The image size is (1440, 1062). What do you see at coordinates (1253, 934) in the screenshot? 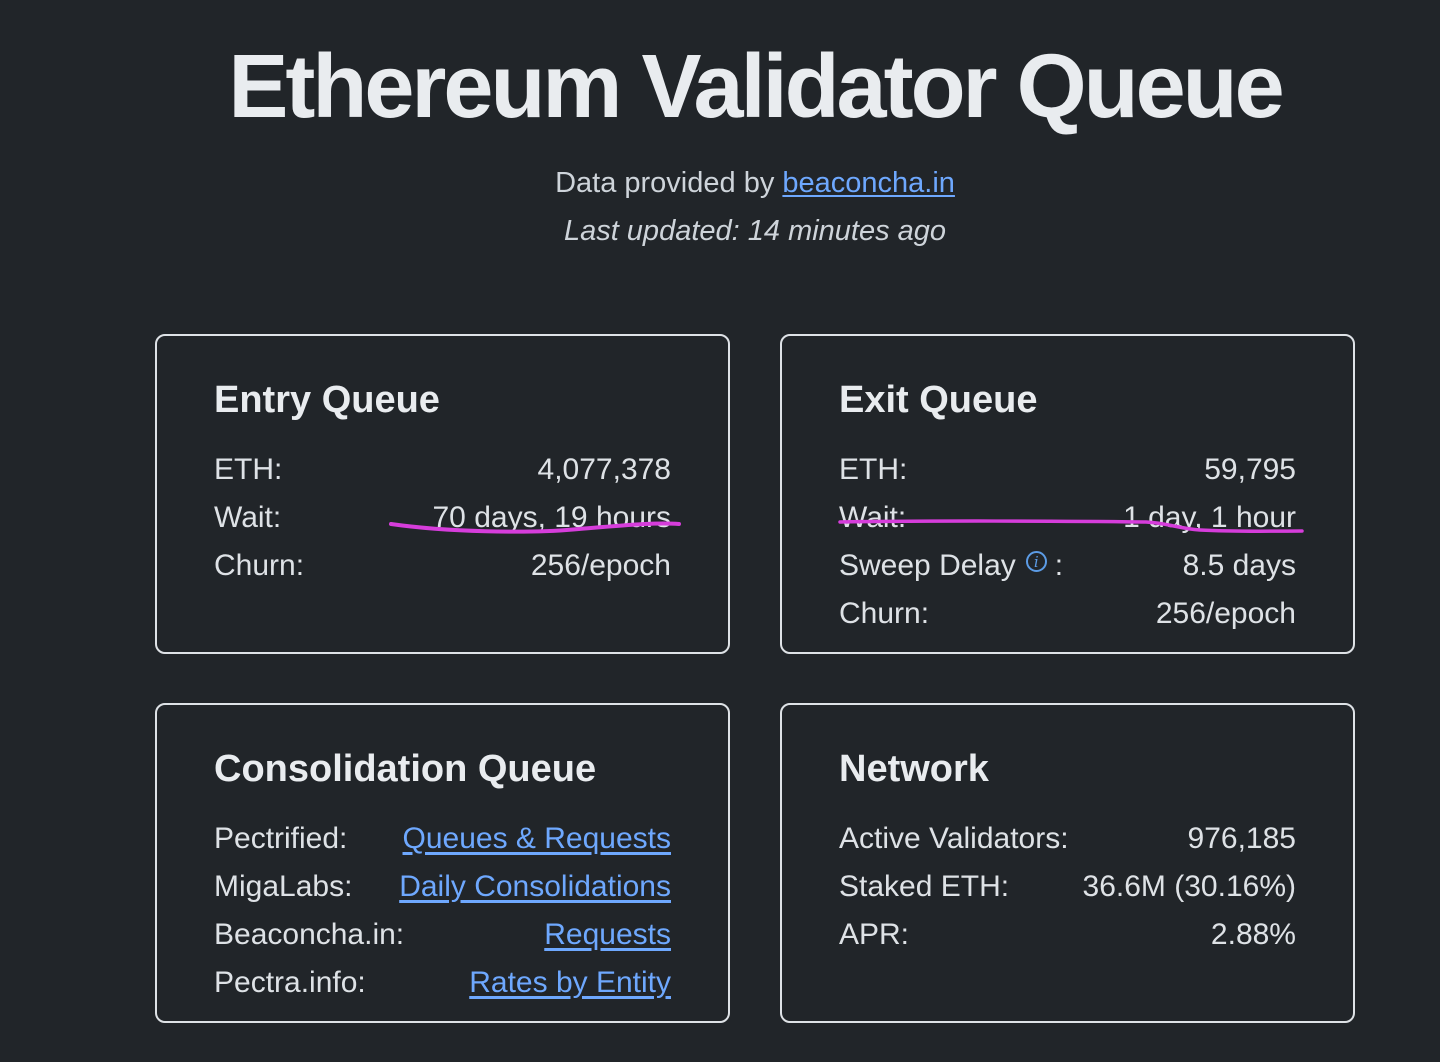
I see `apr-value: 2.88%` at bounding box center [1253, 934].